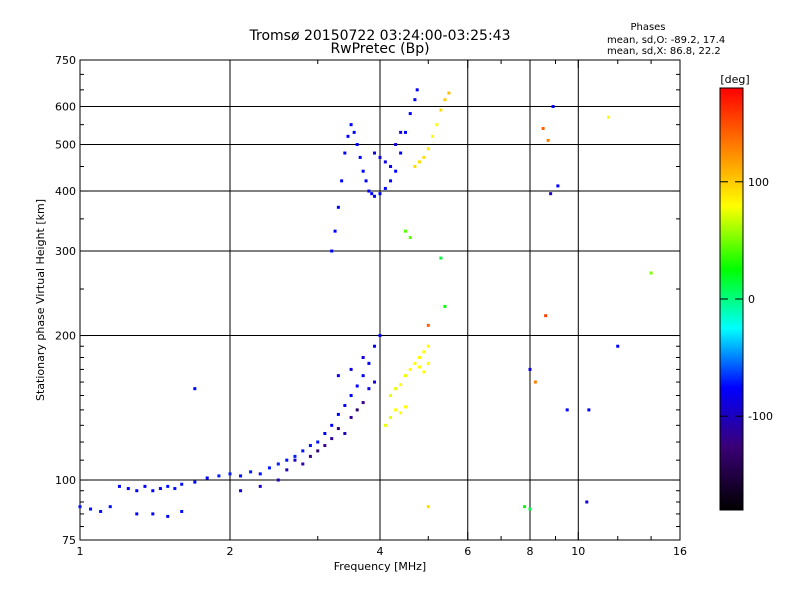  What do you see at coordinates (65, 145) in the screenshot?
I see `y-tick-label: 500` at bounding box center [65, 145].